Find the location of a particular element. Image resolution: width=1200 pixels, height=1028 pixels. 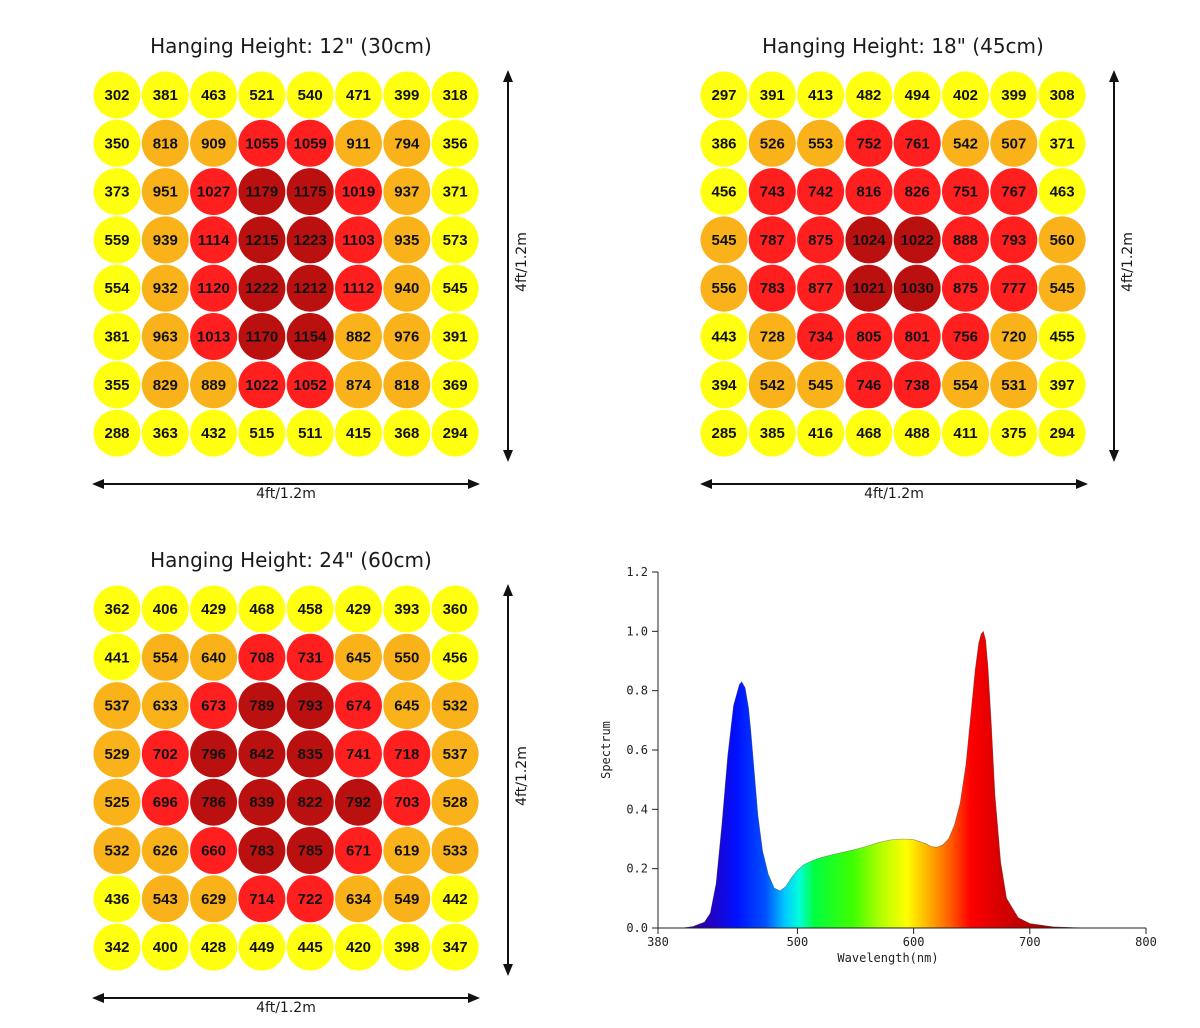

heatmap-cell-value: 288 is located at coordinates (116, 433).